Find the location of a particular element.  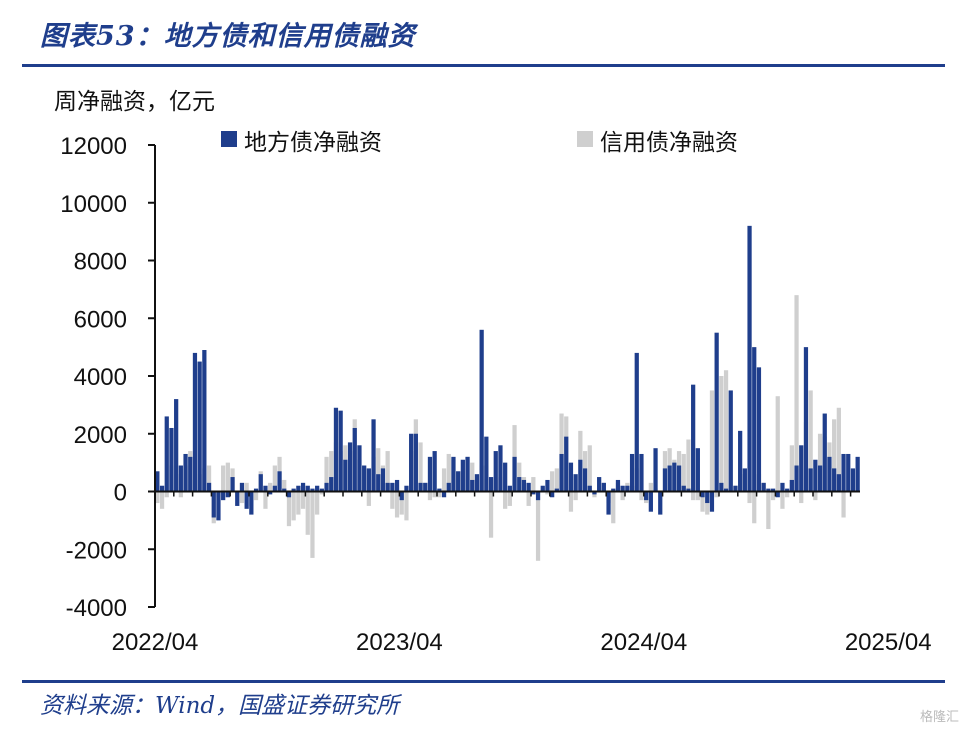

x-tick-label: 2022/04 is located at coordinates (155, 642).